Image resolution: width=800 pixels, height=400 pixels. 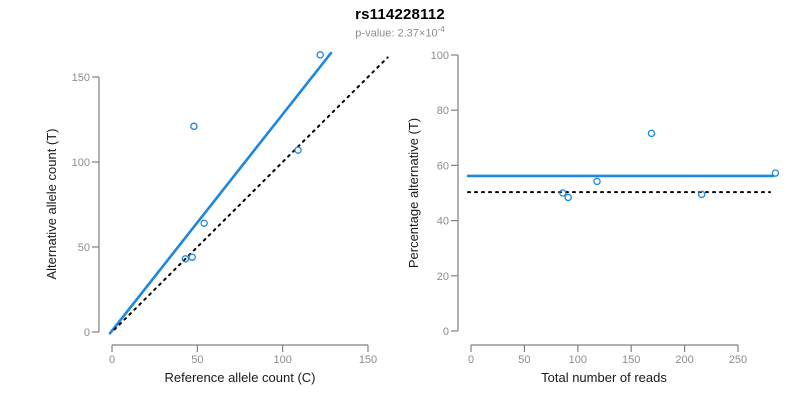 What do you see at coordinates (441, 29) in the screenshot?
I see `p-value-exponent: -4` at bounding box center [441, 29].